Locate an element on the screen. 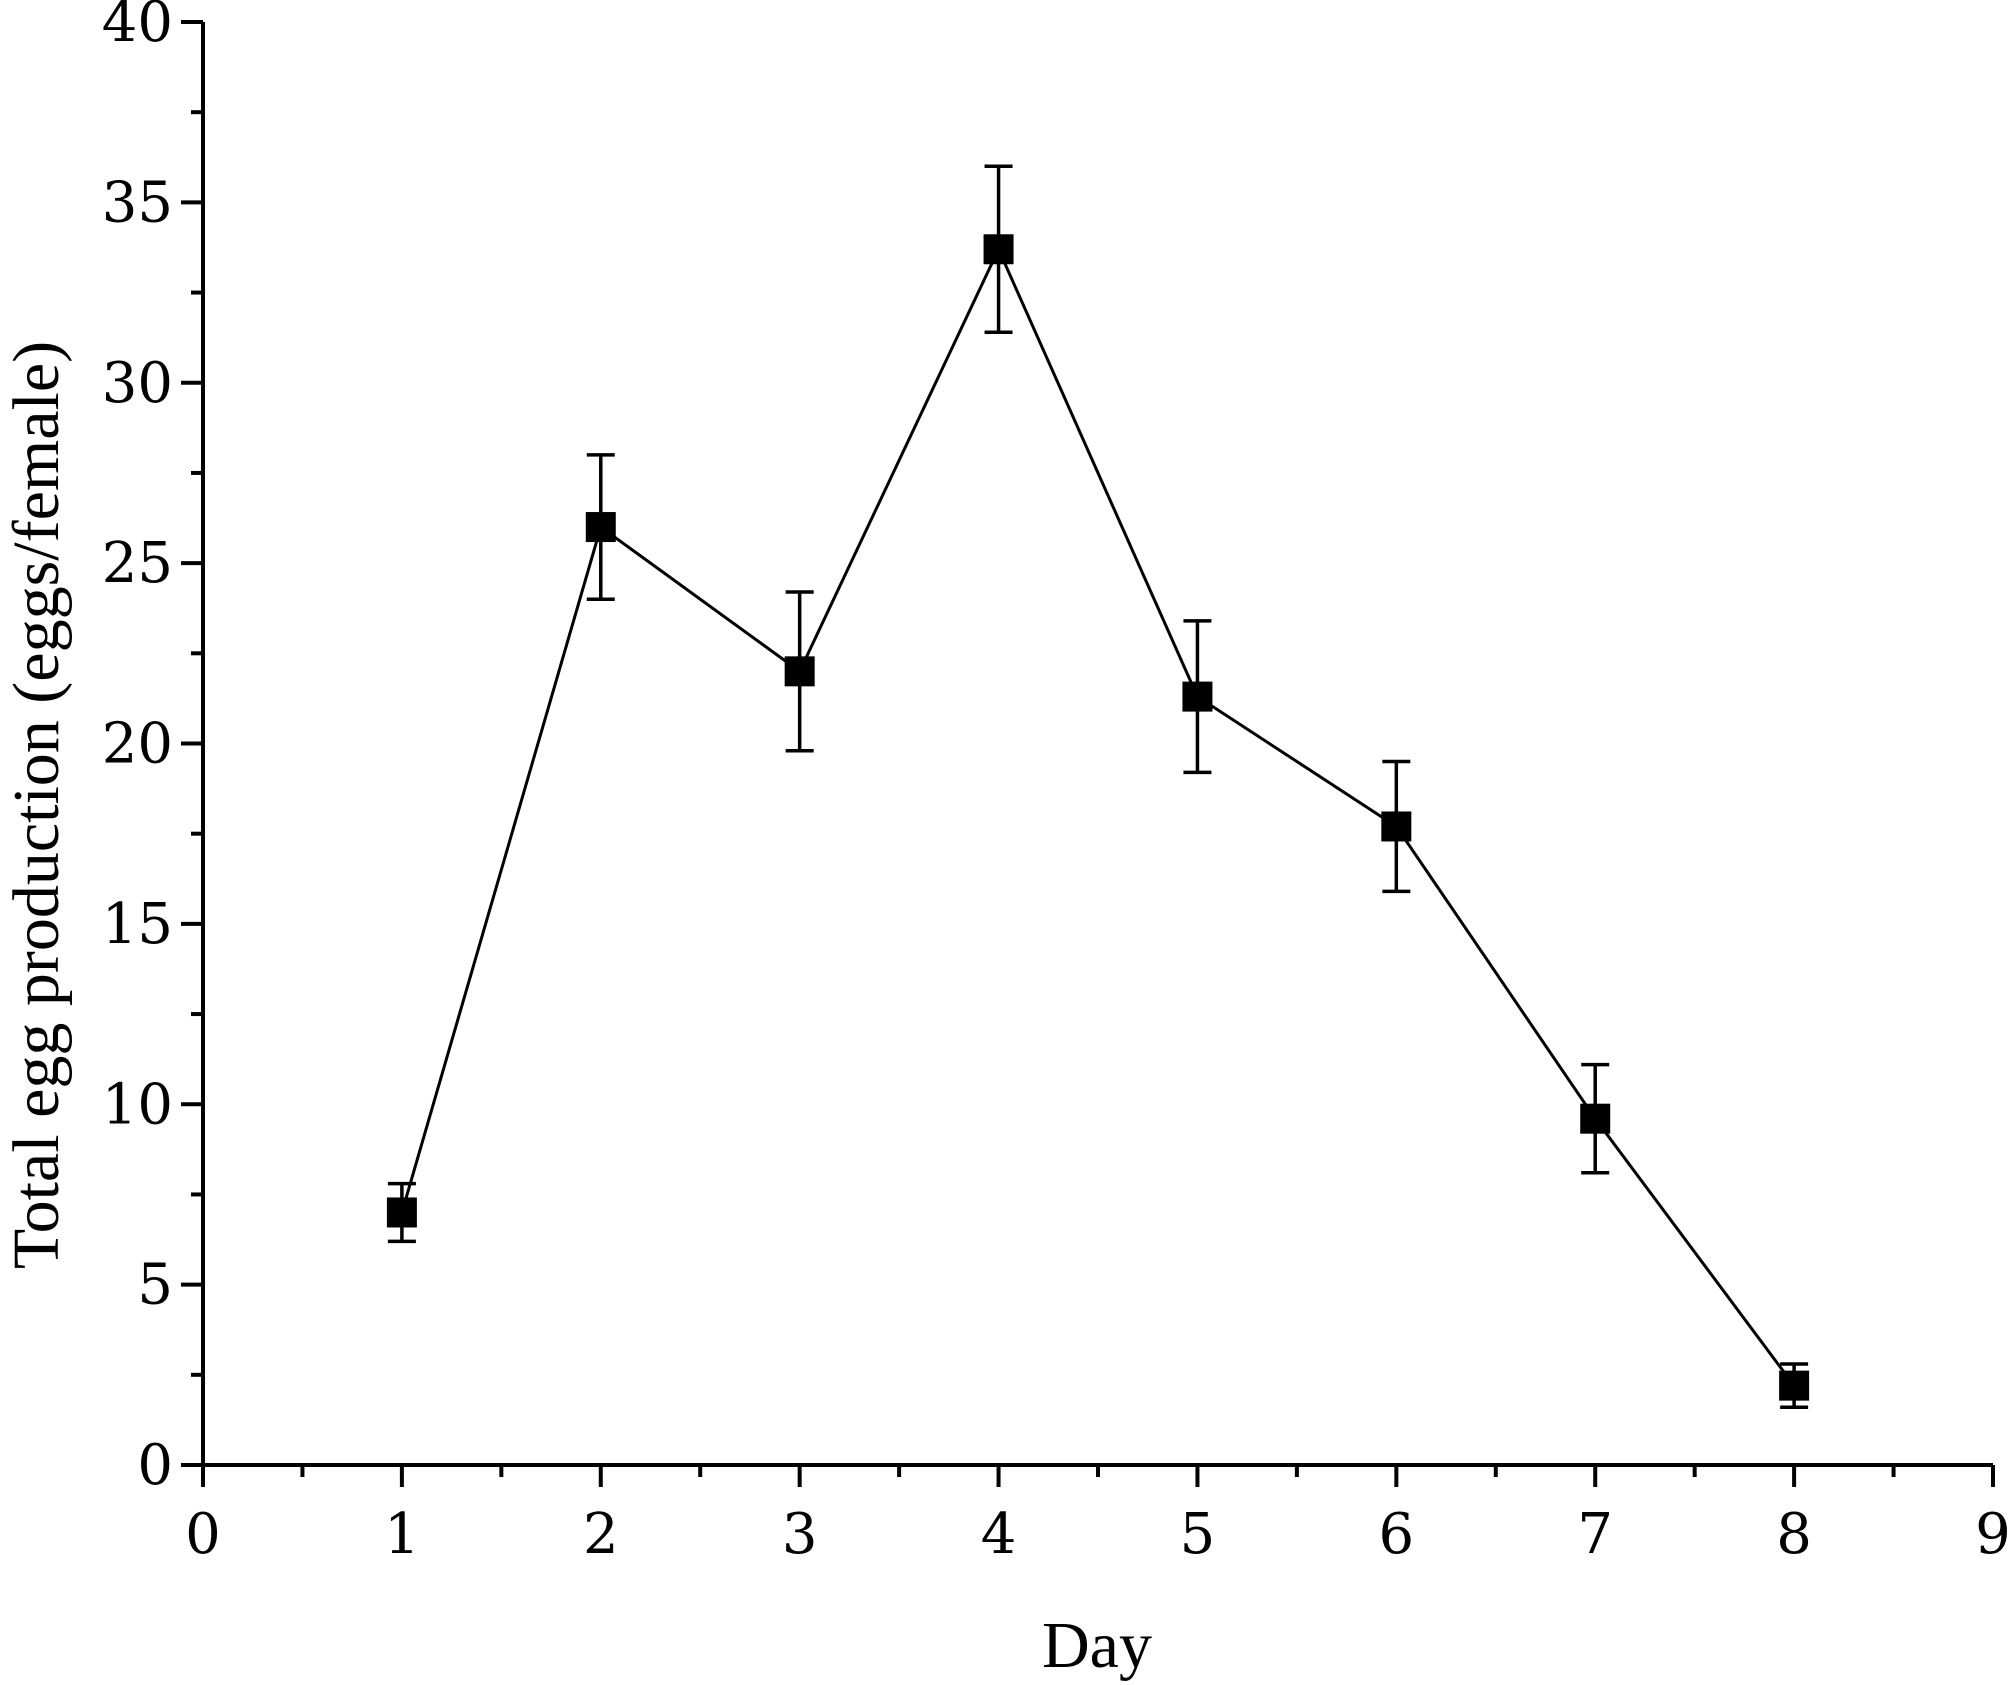 The width and height of the screenshot is (2008, 1685). y-tick-label: 10 is located at coordinates (137, 1104).